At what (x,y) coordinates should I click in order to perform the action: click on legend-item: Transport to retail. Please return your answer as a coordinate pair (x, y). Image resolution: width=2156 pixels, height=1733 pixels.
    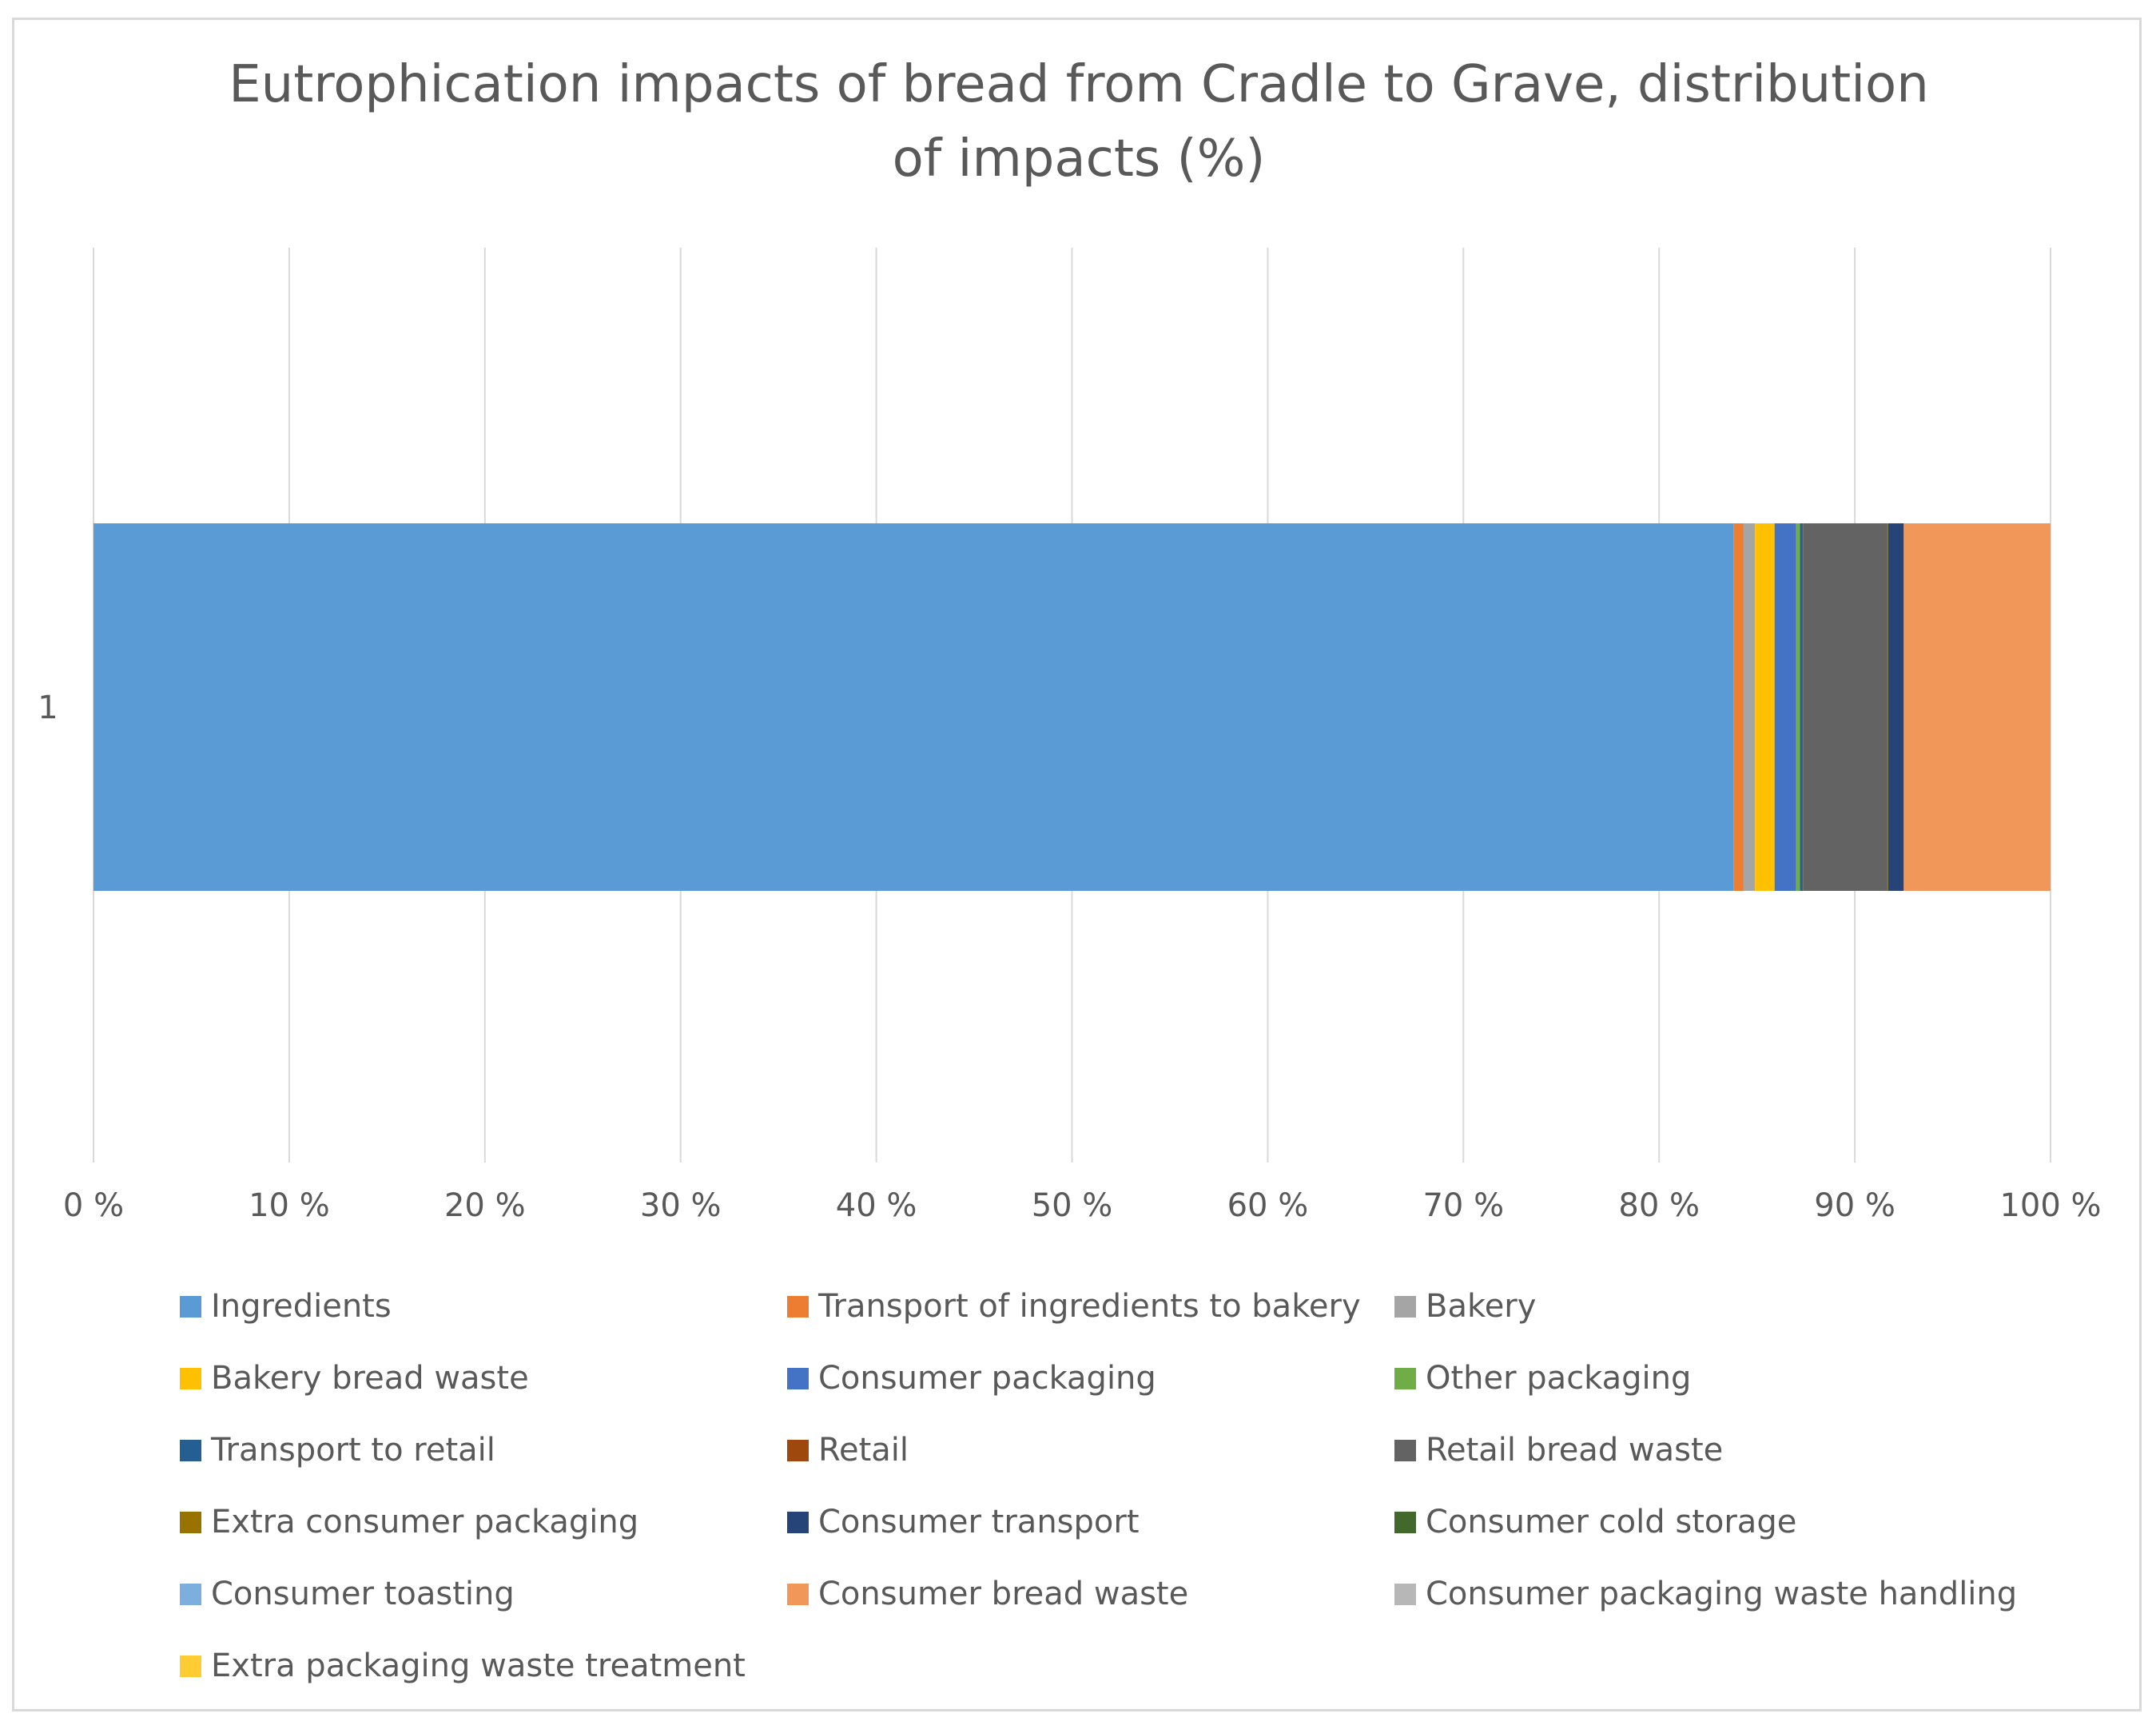
    Looking at the image, I should click on (483, 1450).